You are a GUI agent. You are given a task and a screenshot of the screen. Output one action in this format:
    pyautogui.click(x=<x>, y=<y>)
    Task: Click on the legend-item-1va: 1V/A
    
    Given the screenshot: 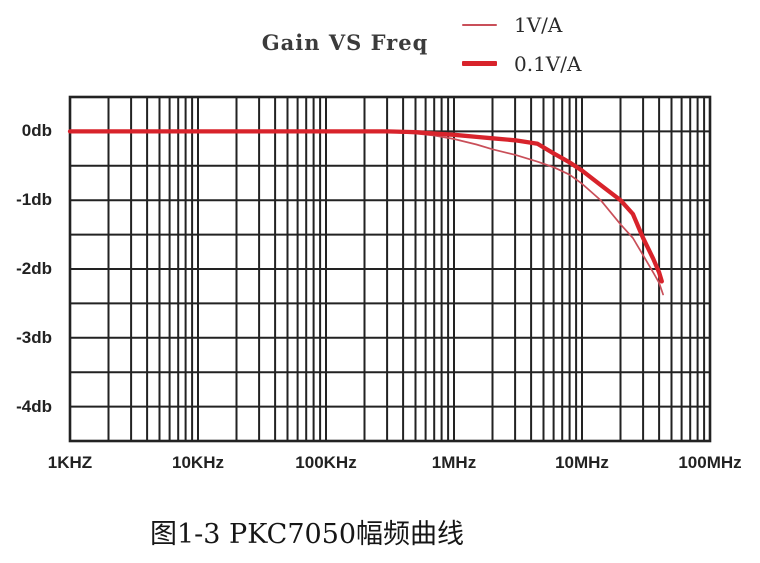 What is the action you would take?
    pyautogui.click(x=521, y=24)
    